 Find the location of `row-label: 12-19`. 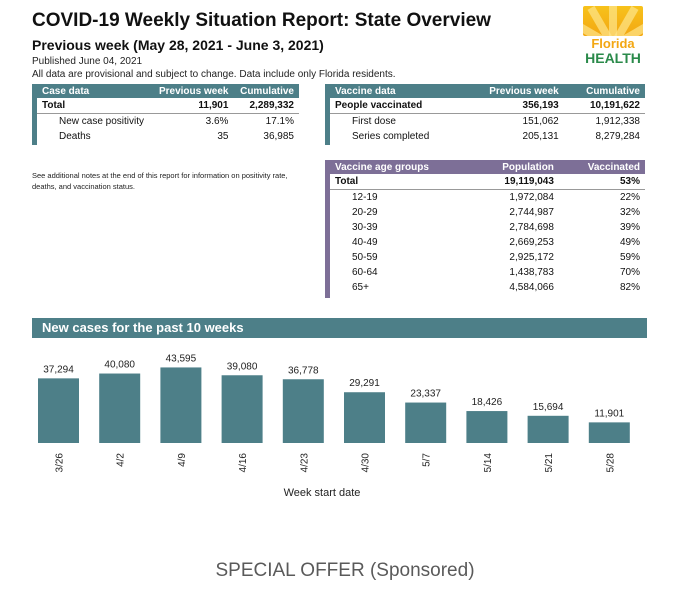

row-label: 12-19 is located at coordinates (365, 197).